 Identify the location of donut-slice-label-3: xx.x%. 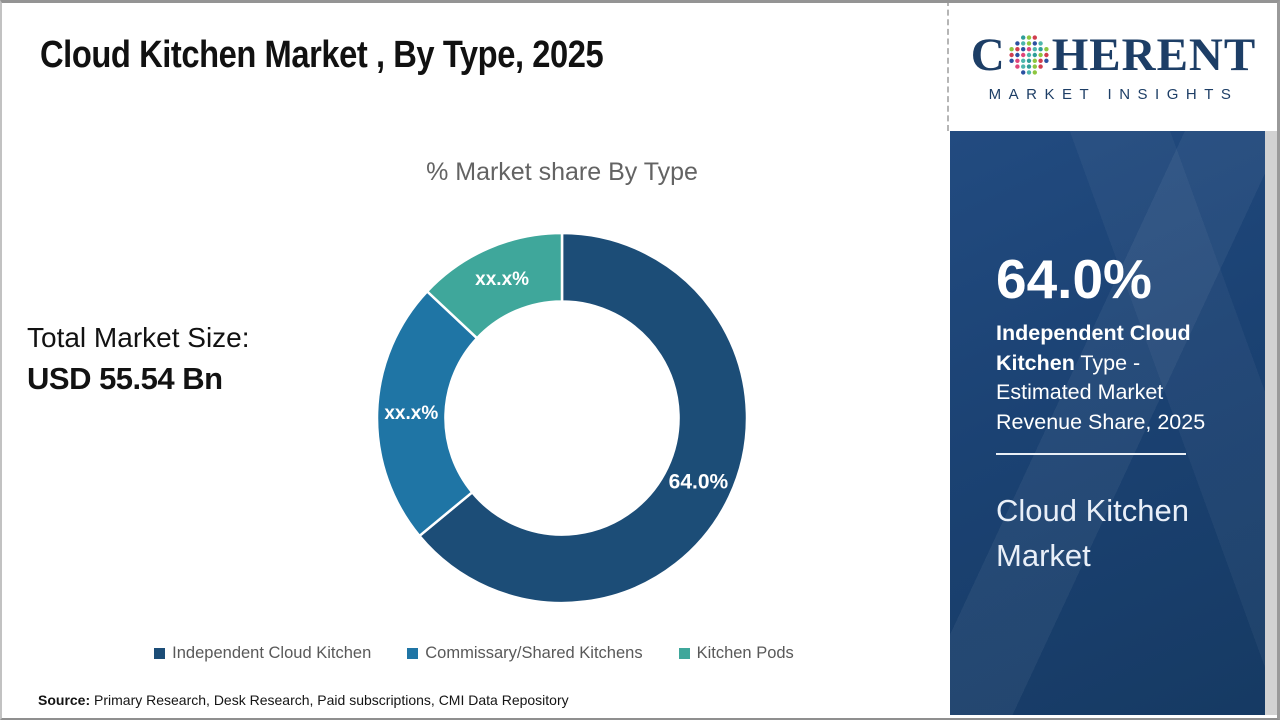
(502, 279).